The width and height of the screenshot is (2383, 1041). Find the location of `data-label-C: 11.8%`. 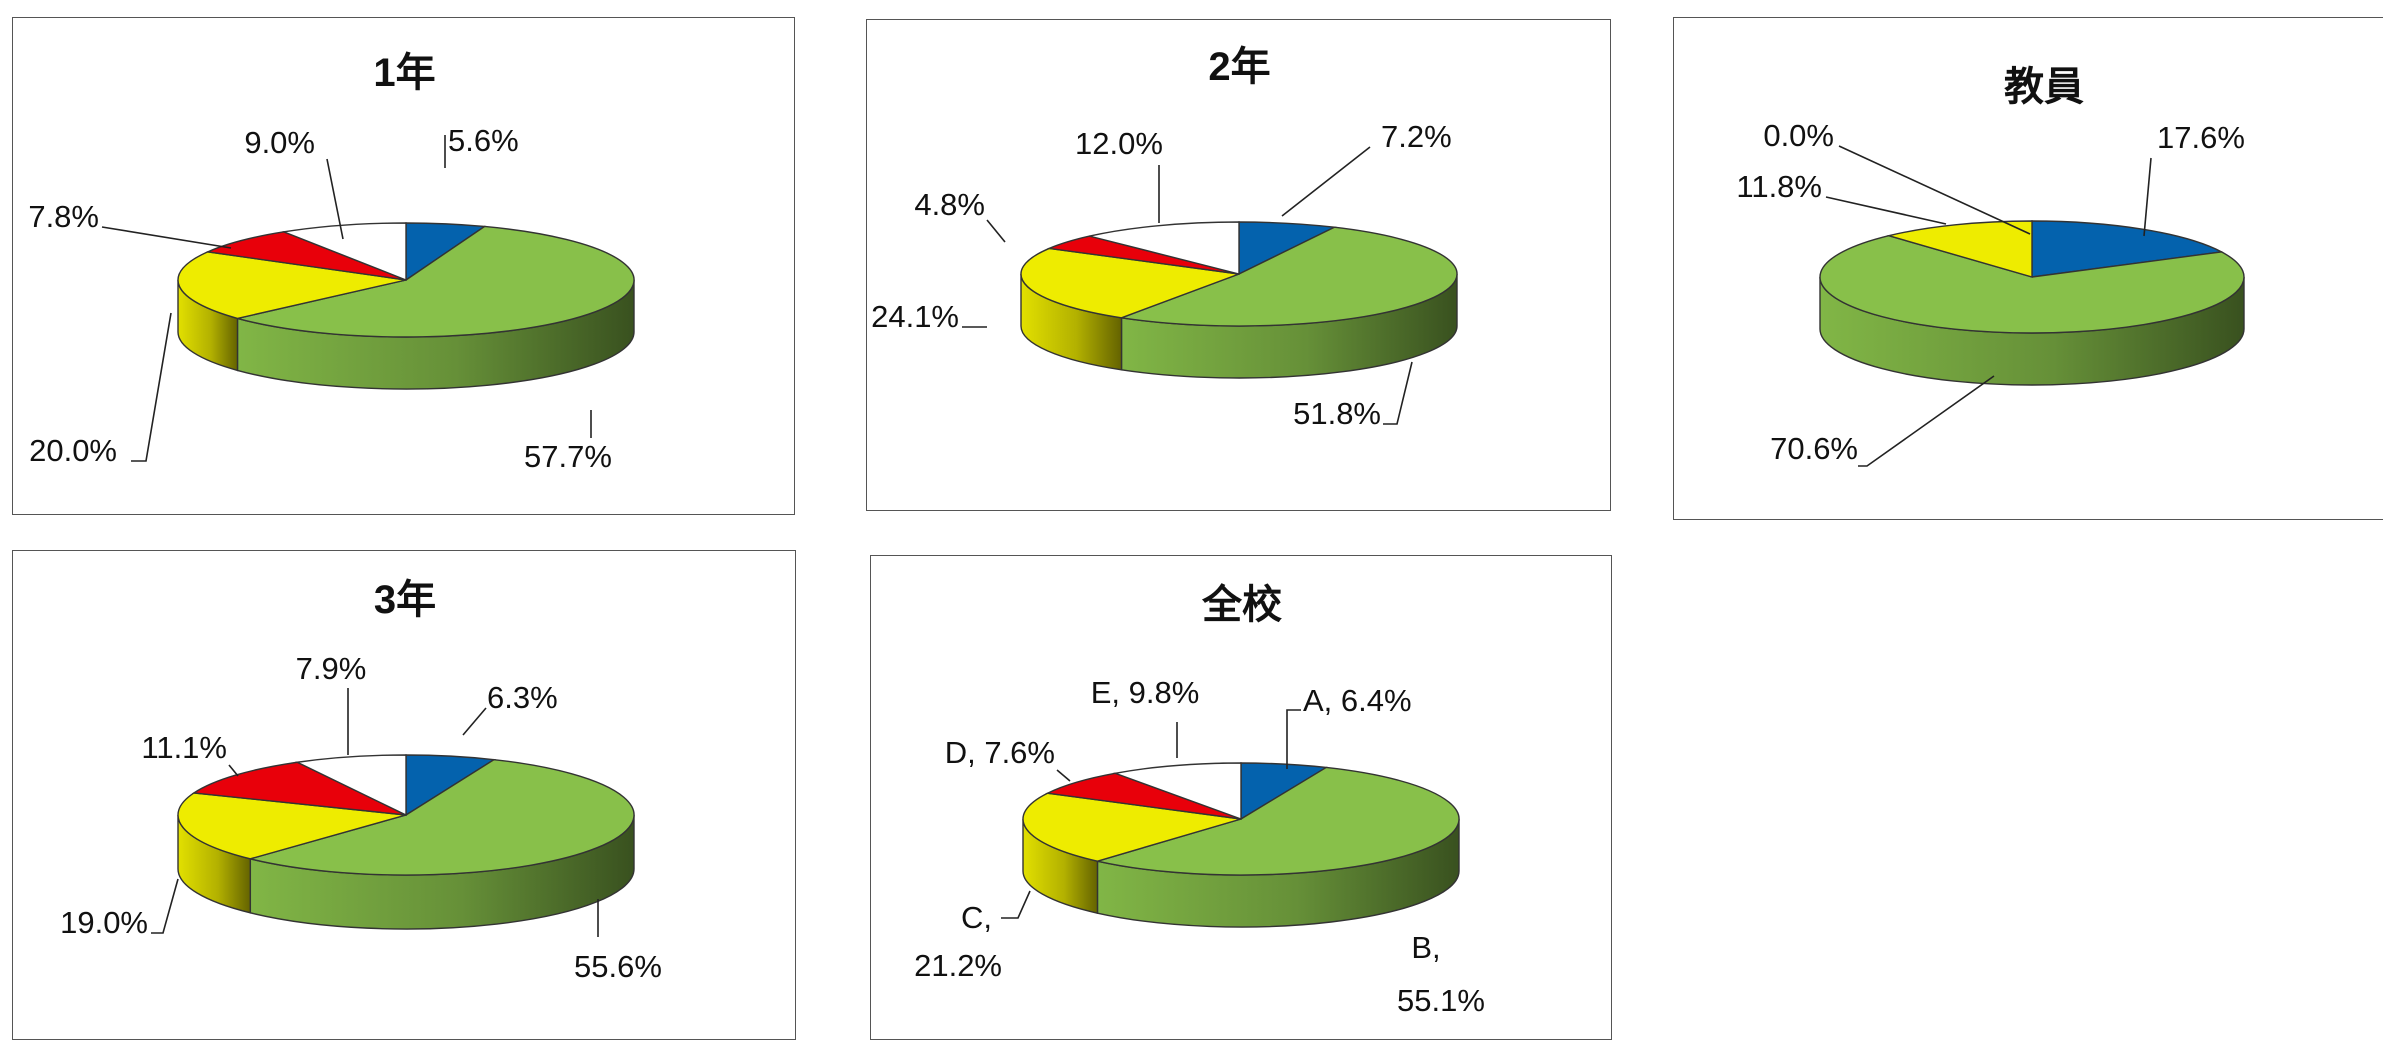

data-label-C: 11.8% is located at coordinates (1779, 186).